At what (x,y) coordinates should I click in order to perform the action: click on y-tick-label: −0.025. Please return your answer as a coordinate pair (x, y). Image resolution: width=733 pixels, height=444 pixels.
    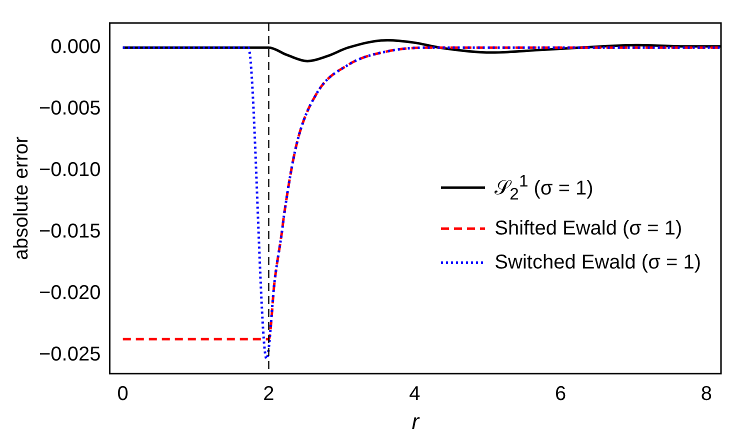
    Looking at the image, I should click on (69, 355).